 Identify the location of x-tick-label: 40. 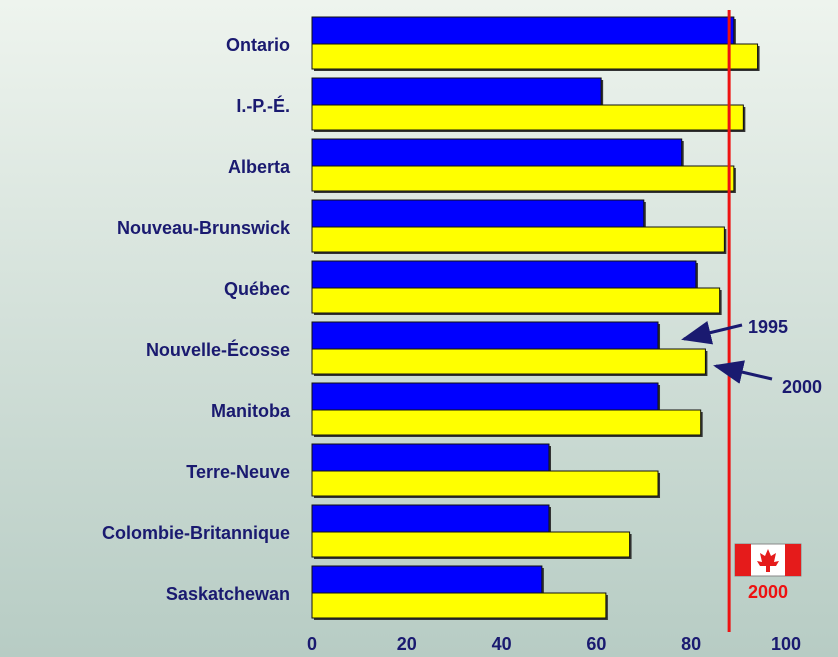
(502, 644).